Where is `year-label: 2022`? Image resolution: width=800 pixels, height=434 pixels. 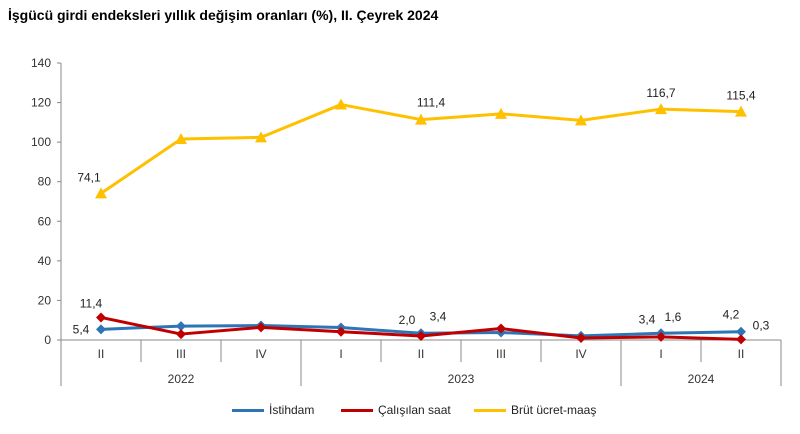 year-label: 2022 is located at coordinates (181, 379).